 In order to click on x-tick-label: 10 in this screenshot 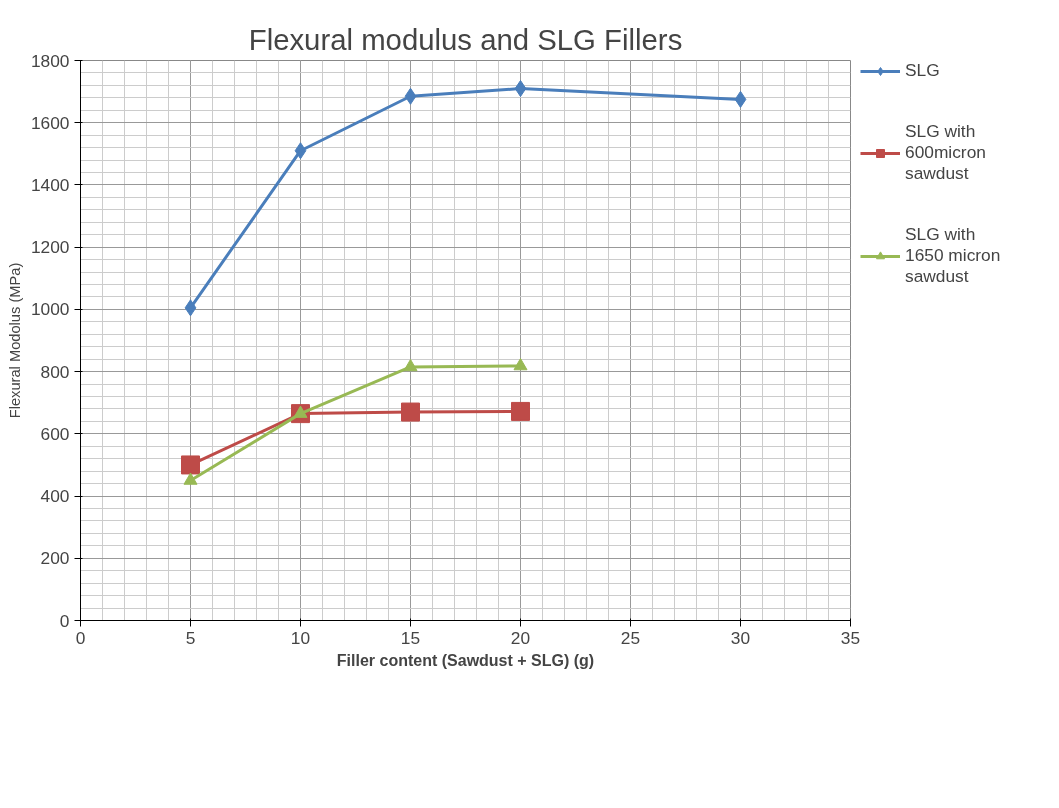, I will do `click(300, 637)`.